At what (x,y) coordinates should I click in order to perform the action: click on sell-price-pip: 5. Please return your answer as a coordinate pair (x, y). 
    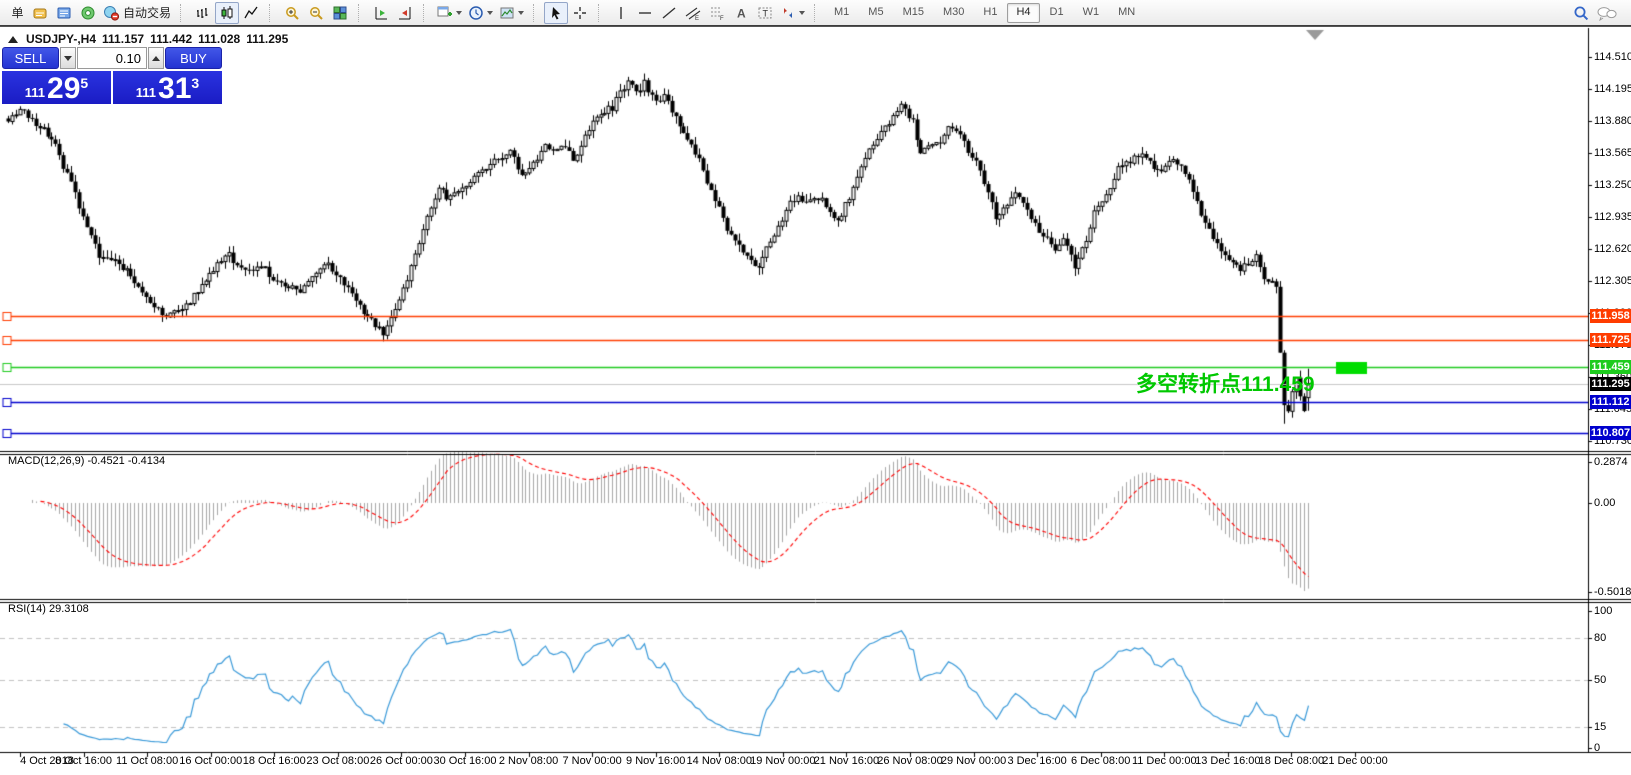
    Looking at the image, I should click on (84, 83).